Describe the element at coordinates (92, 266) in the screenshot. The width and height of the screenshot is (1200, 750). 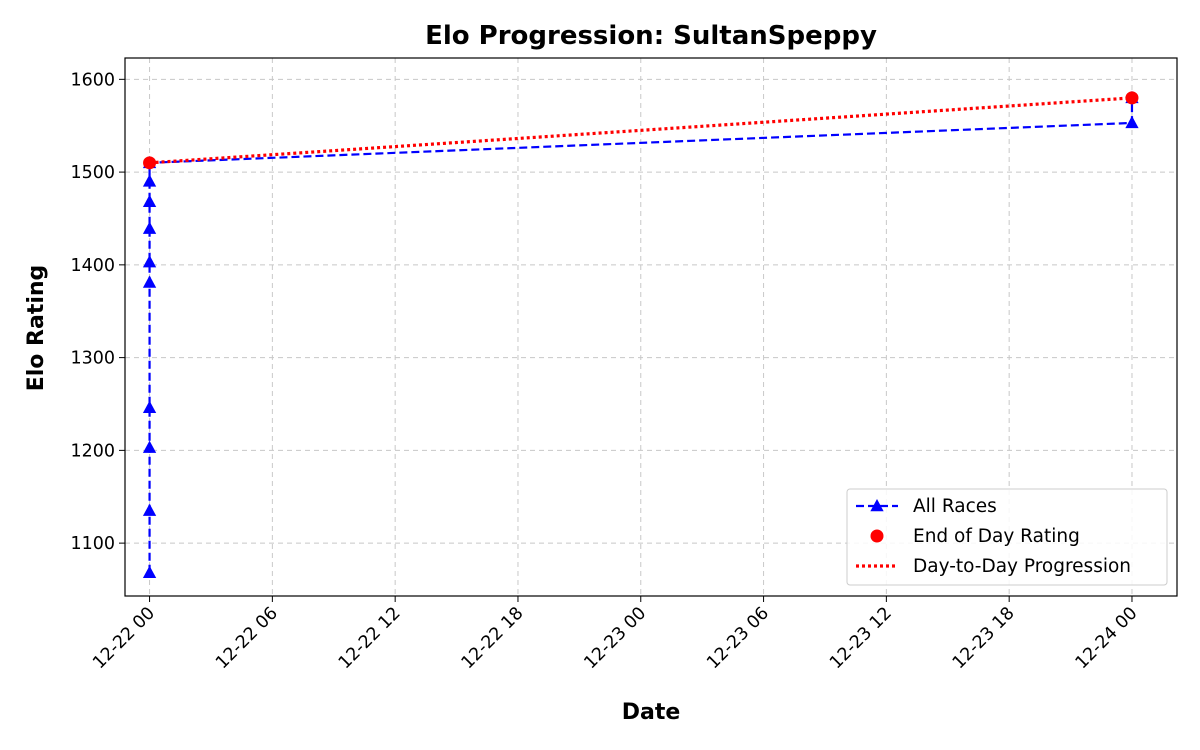
I see `y-tick-label: 1400` at that location.